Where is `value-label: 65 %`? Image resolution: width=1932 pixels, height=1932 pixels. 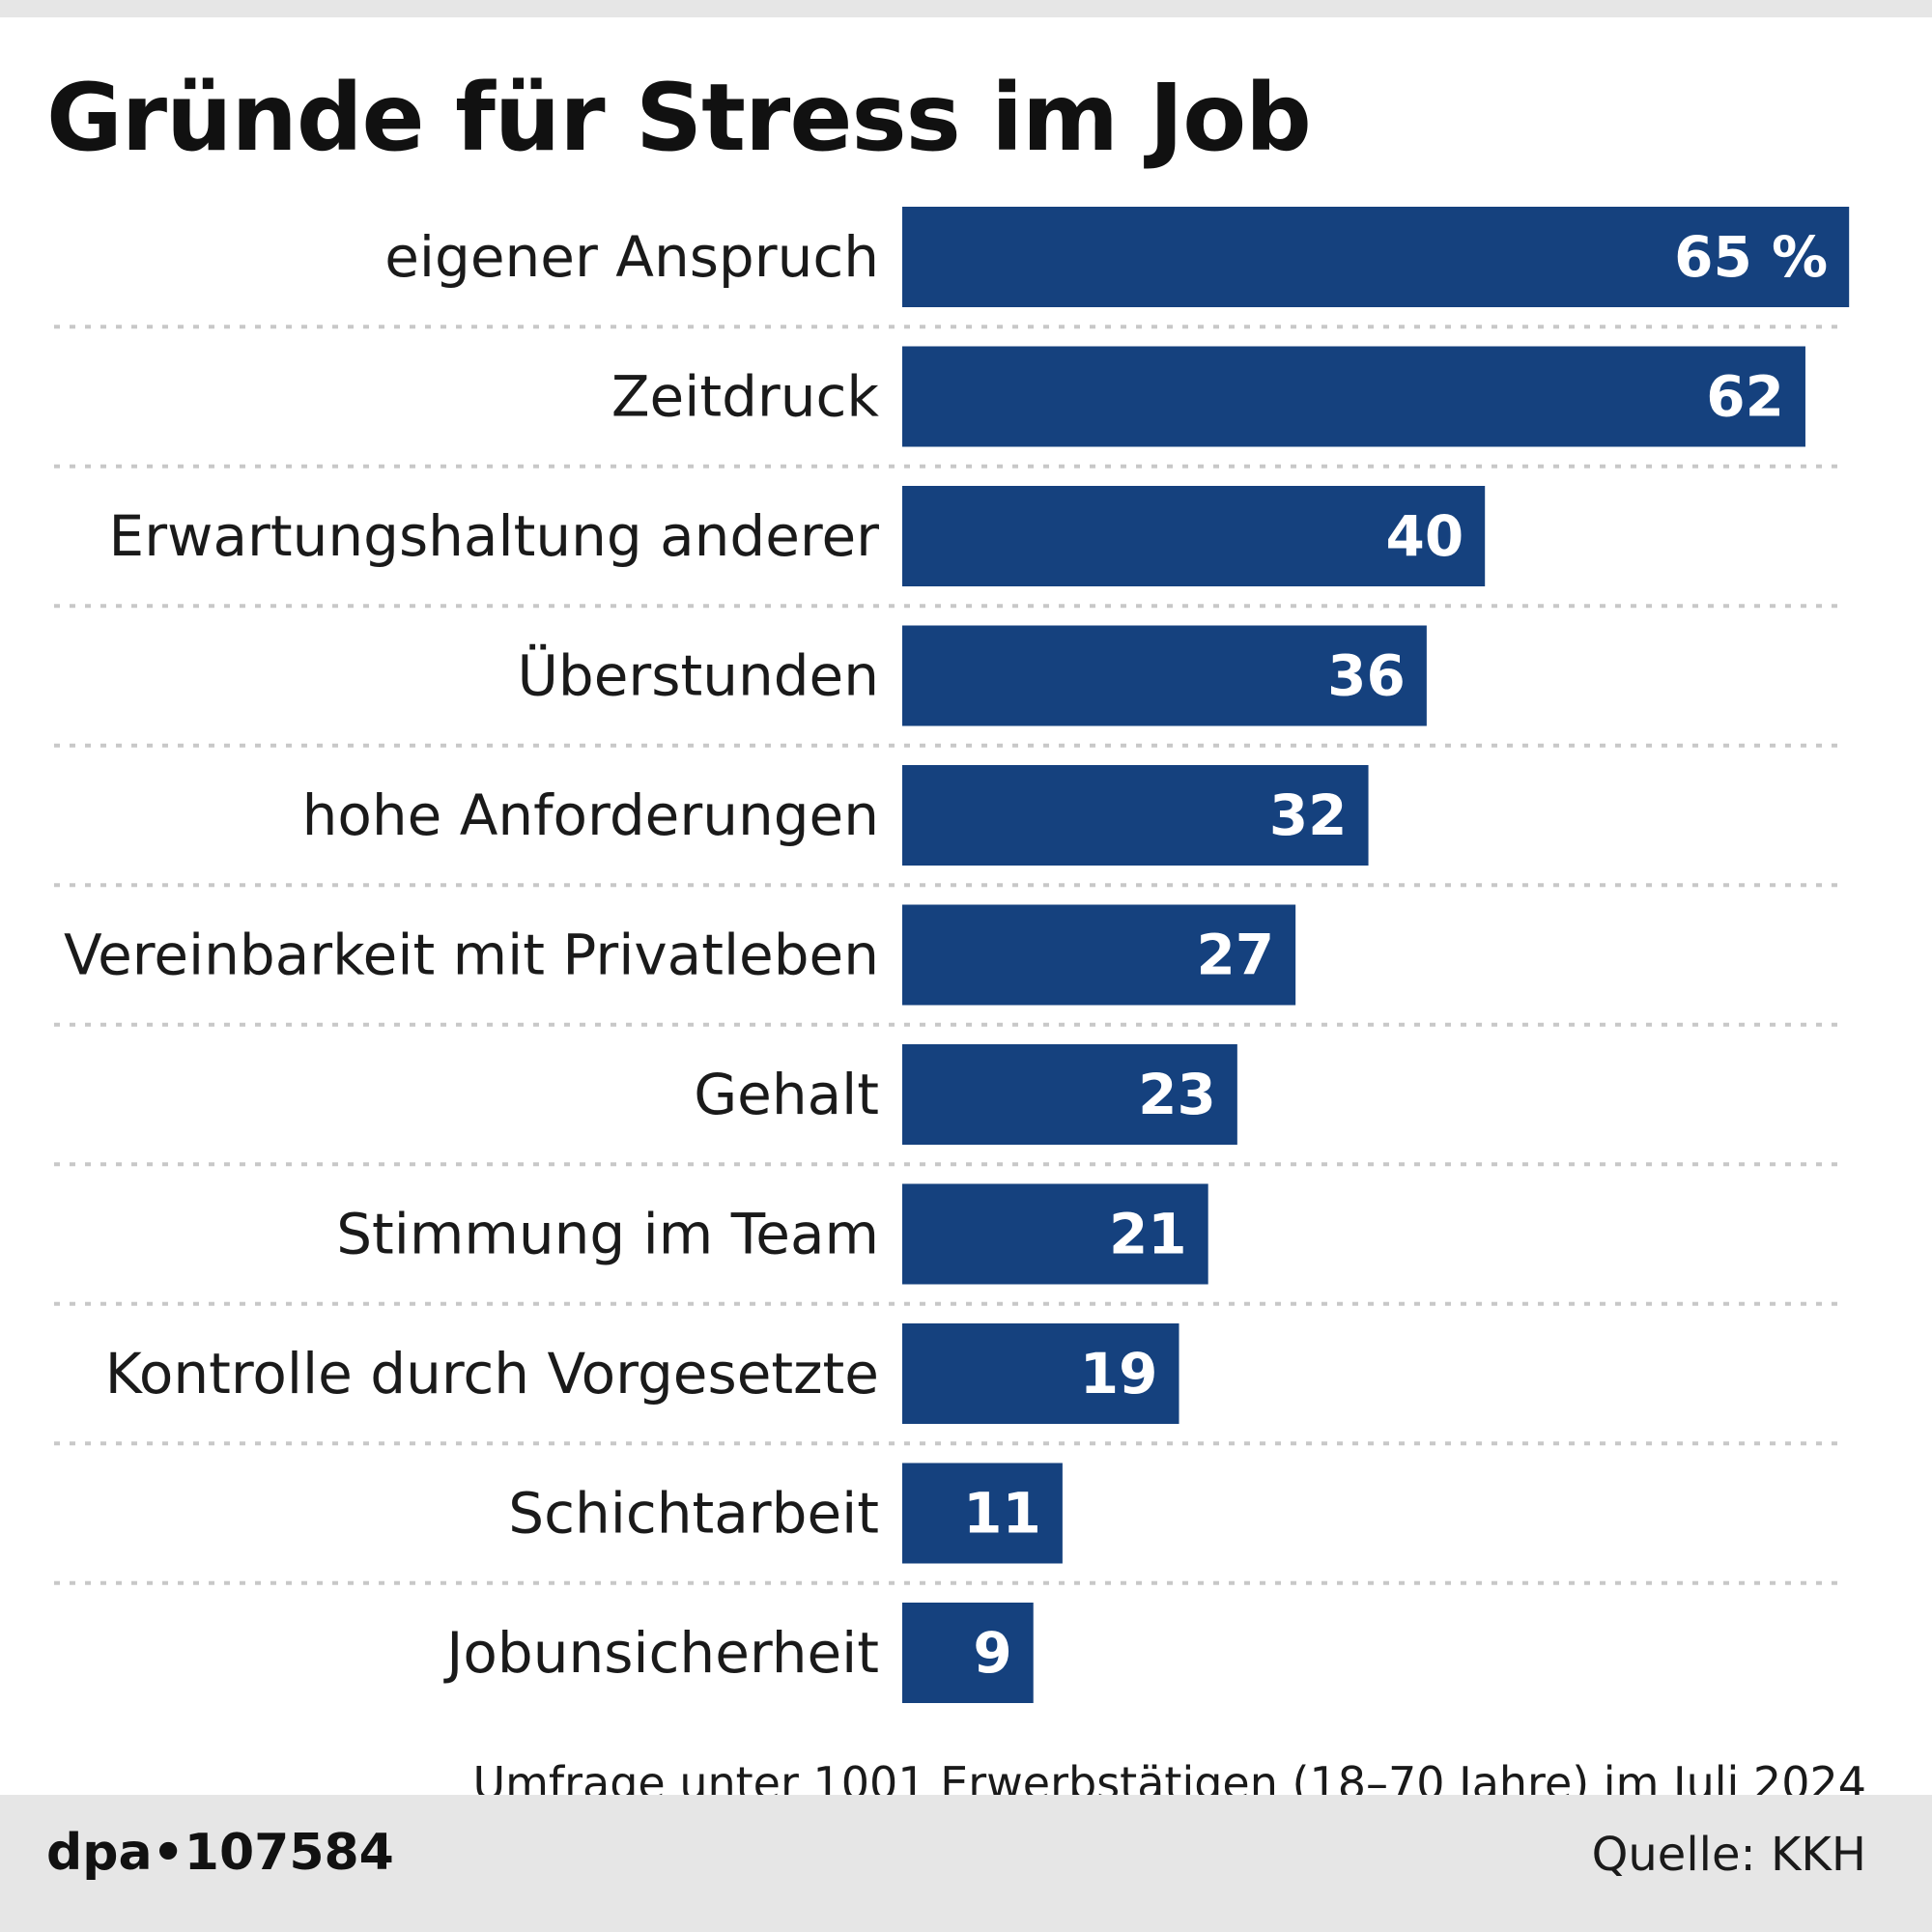
value-label: 65 % is located at coordinates (1751, 257).